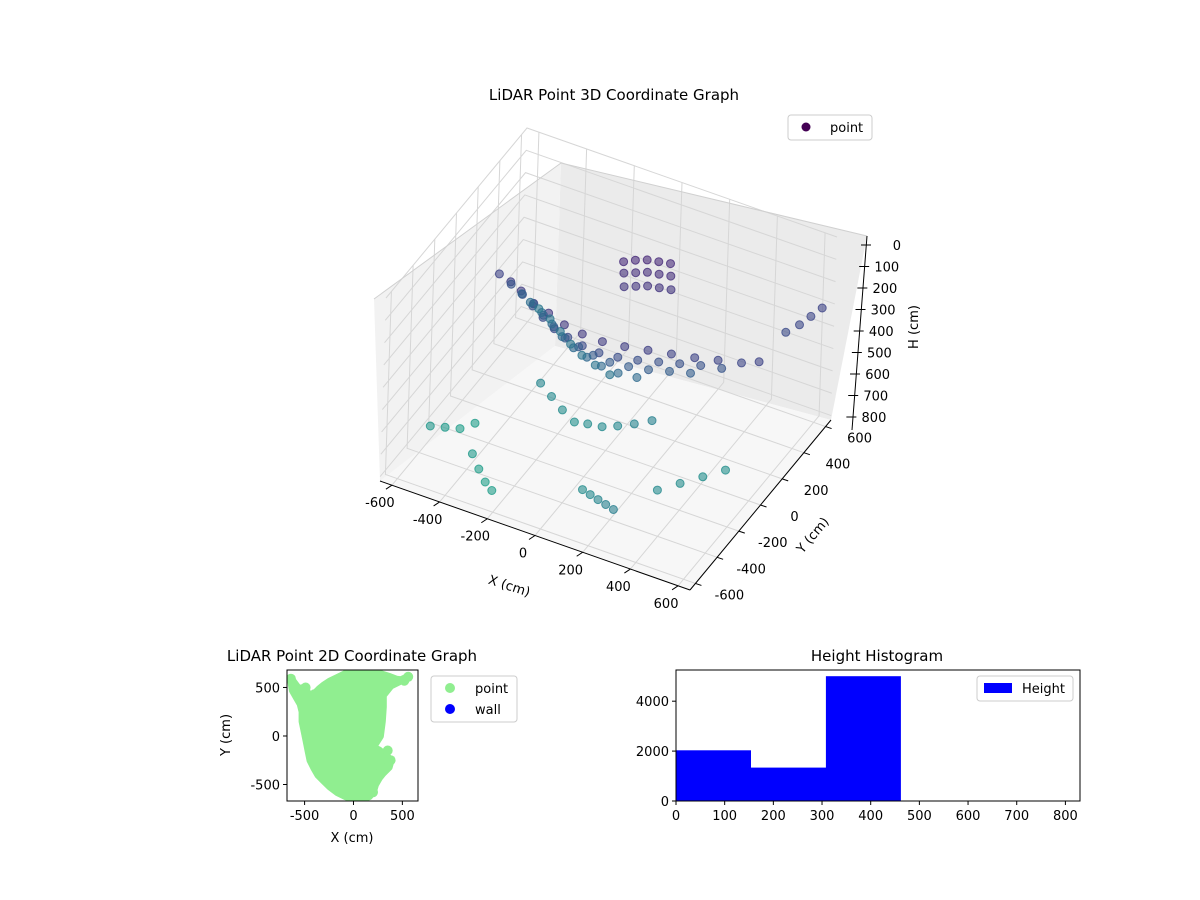 The width and height of the screenshot is (1200, 900). I want to click on x-tick-label-histogram: 500, so click(919, 816).